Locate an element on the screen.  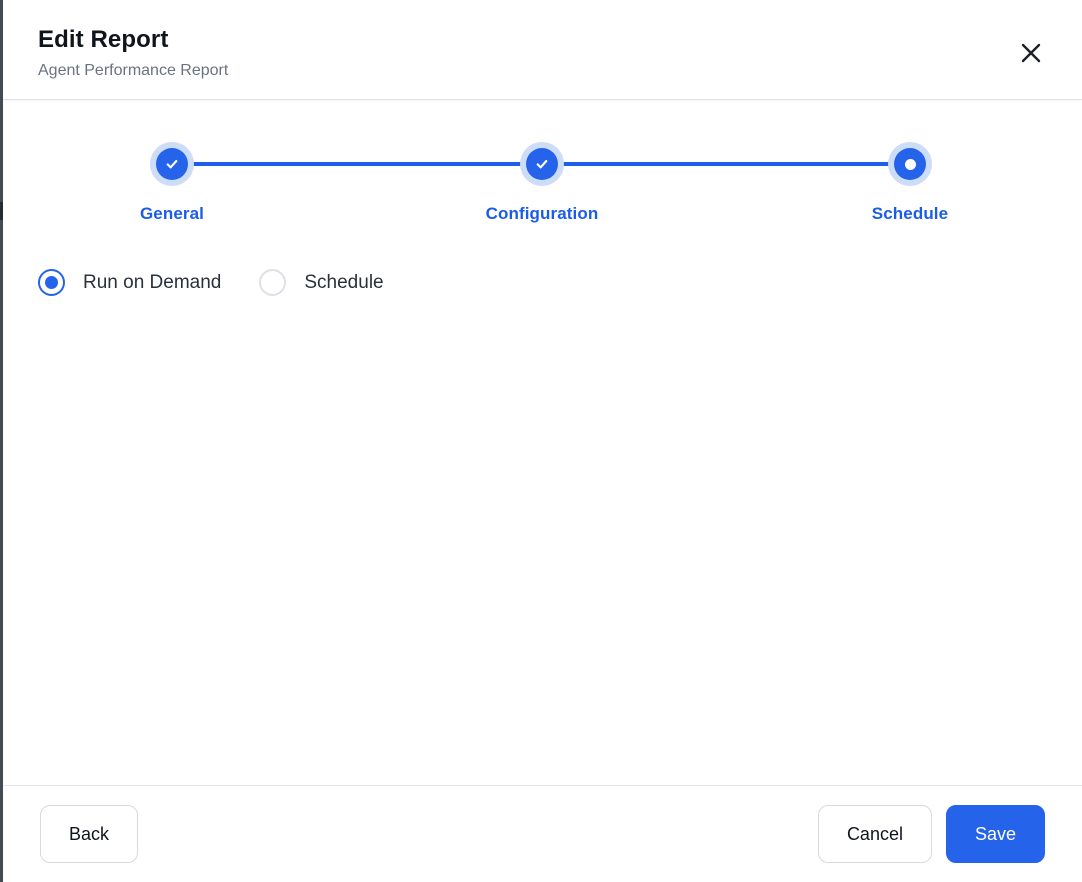
radio-selected-icon is located at coordinates (51, 282).